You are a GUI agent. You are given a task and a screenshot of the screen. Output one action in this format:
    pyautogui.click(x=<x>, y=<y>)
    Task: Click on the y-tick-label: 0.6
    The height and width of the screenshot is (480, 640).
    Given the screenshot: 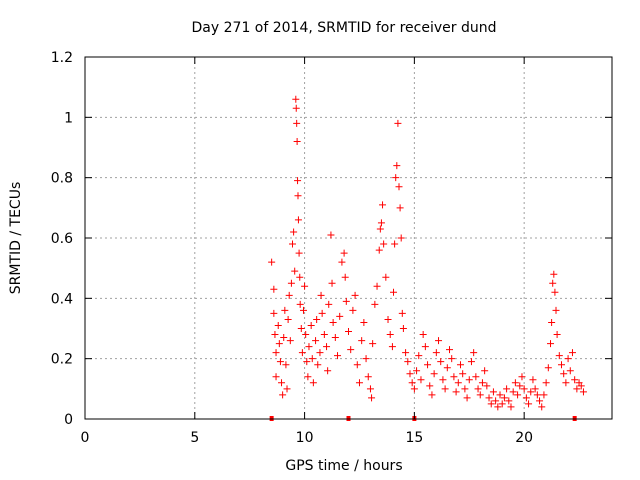 What is the action you would take?
    pyautogui.click(x=62, y=239)
    